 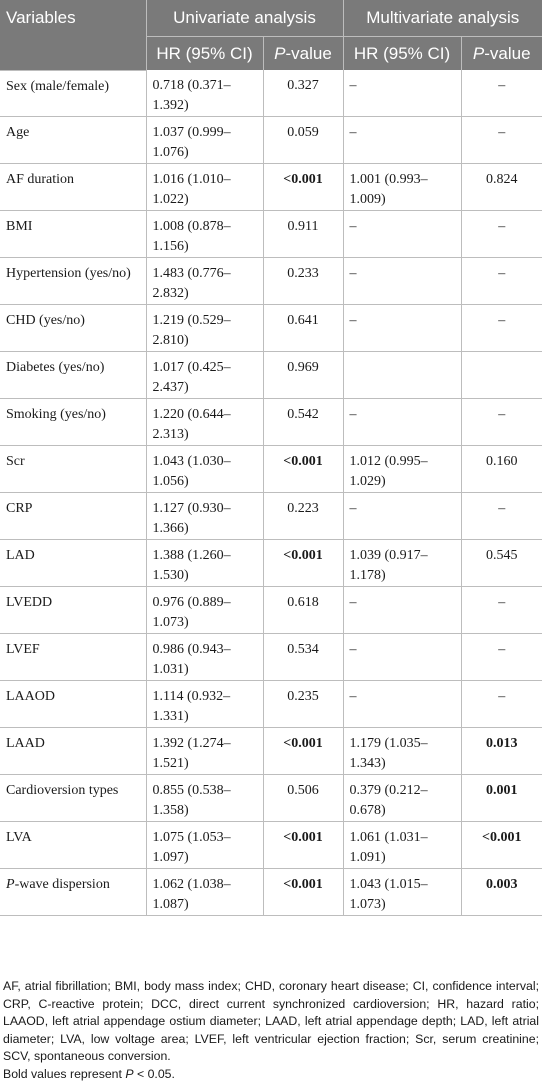 What do you see at coordinates (55, 367) in the screenshot?
I see `cell-variable-text: Diabetes (yes/no)` at bounding box center [55, 367].